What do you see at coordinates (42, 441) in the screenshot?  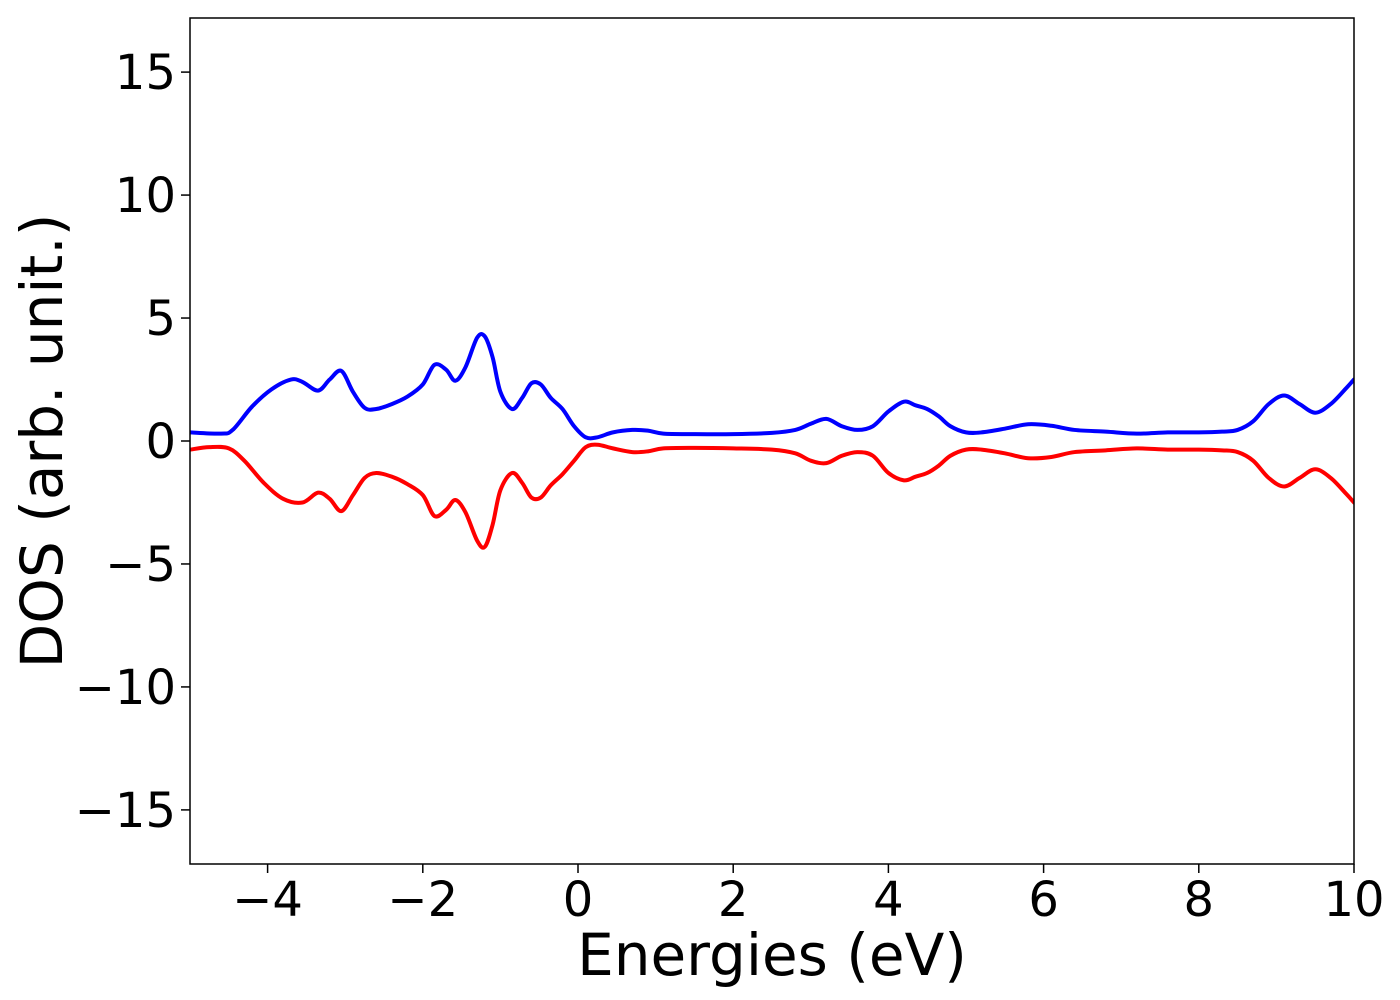 I see `y-axis-label: DOS (arb. unit.)` at bounding box center [42, 441].